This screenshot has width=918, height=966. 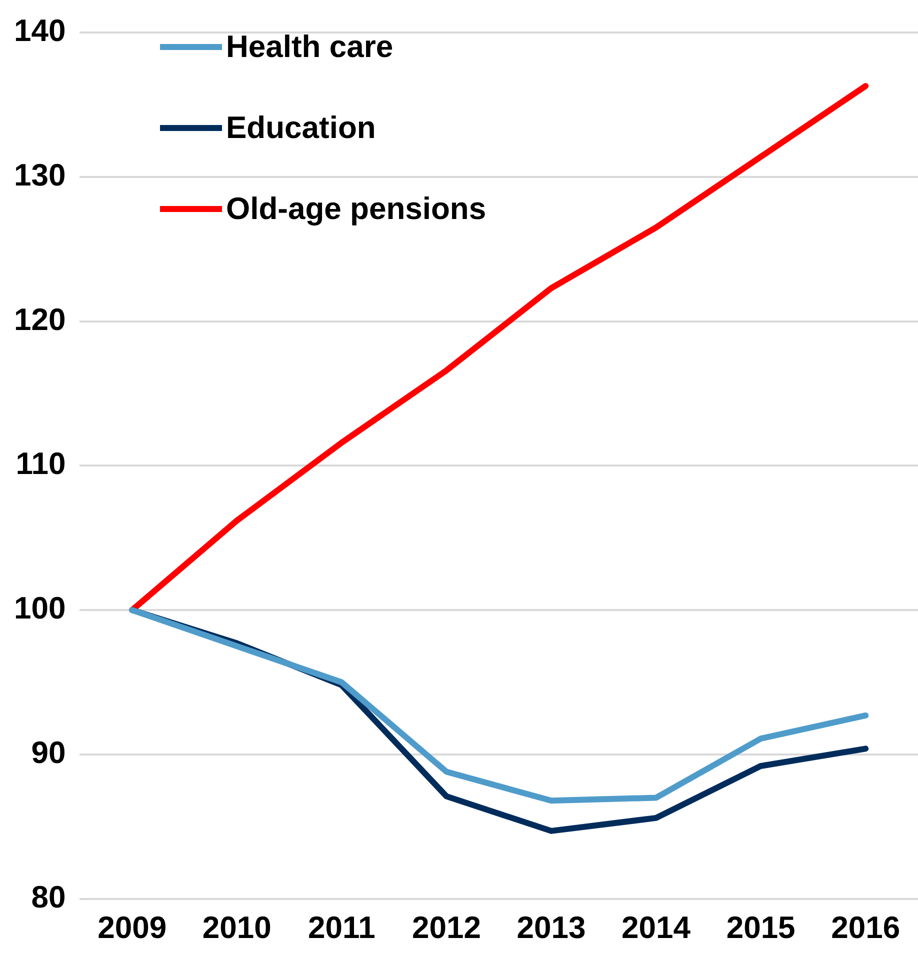 What do you see at coordinates (865, 927) in the screenshot?
I see `x-tick-label: 2016` at bounding box center [865, 927].